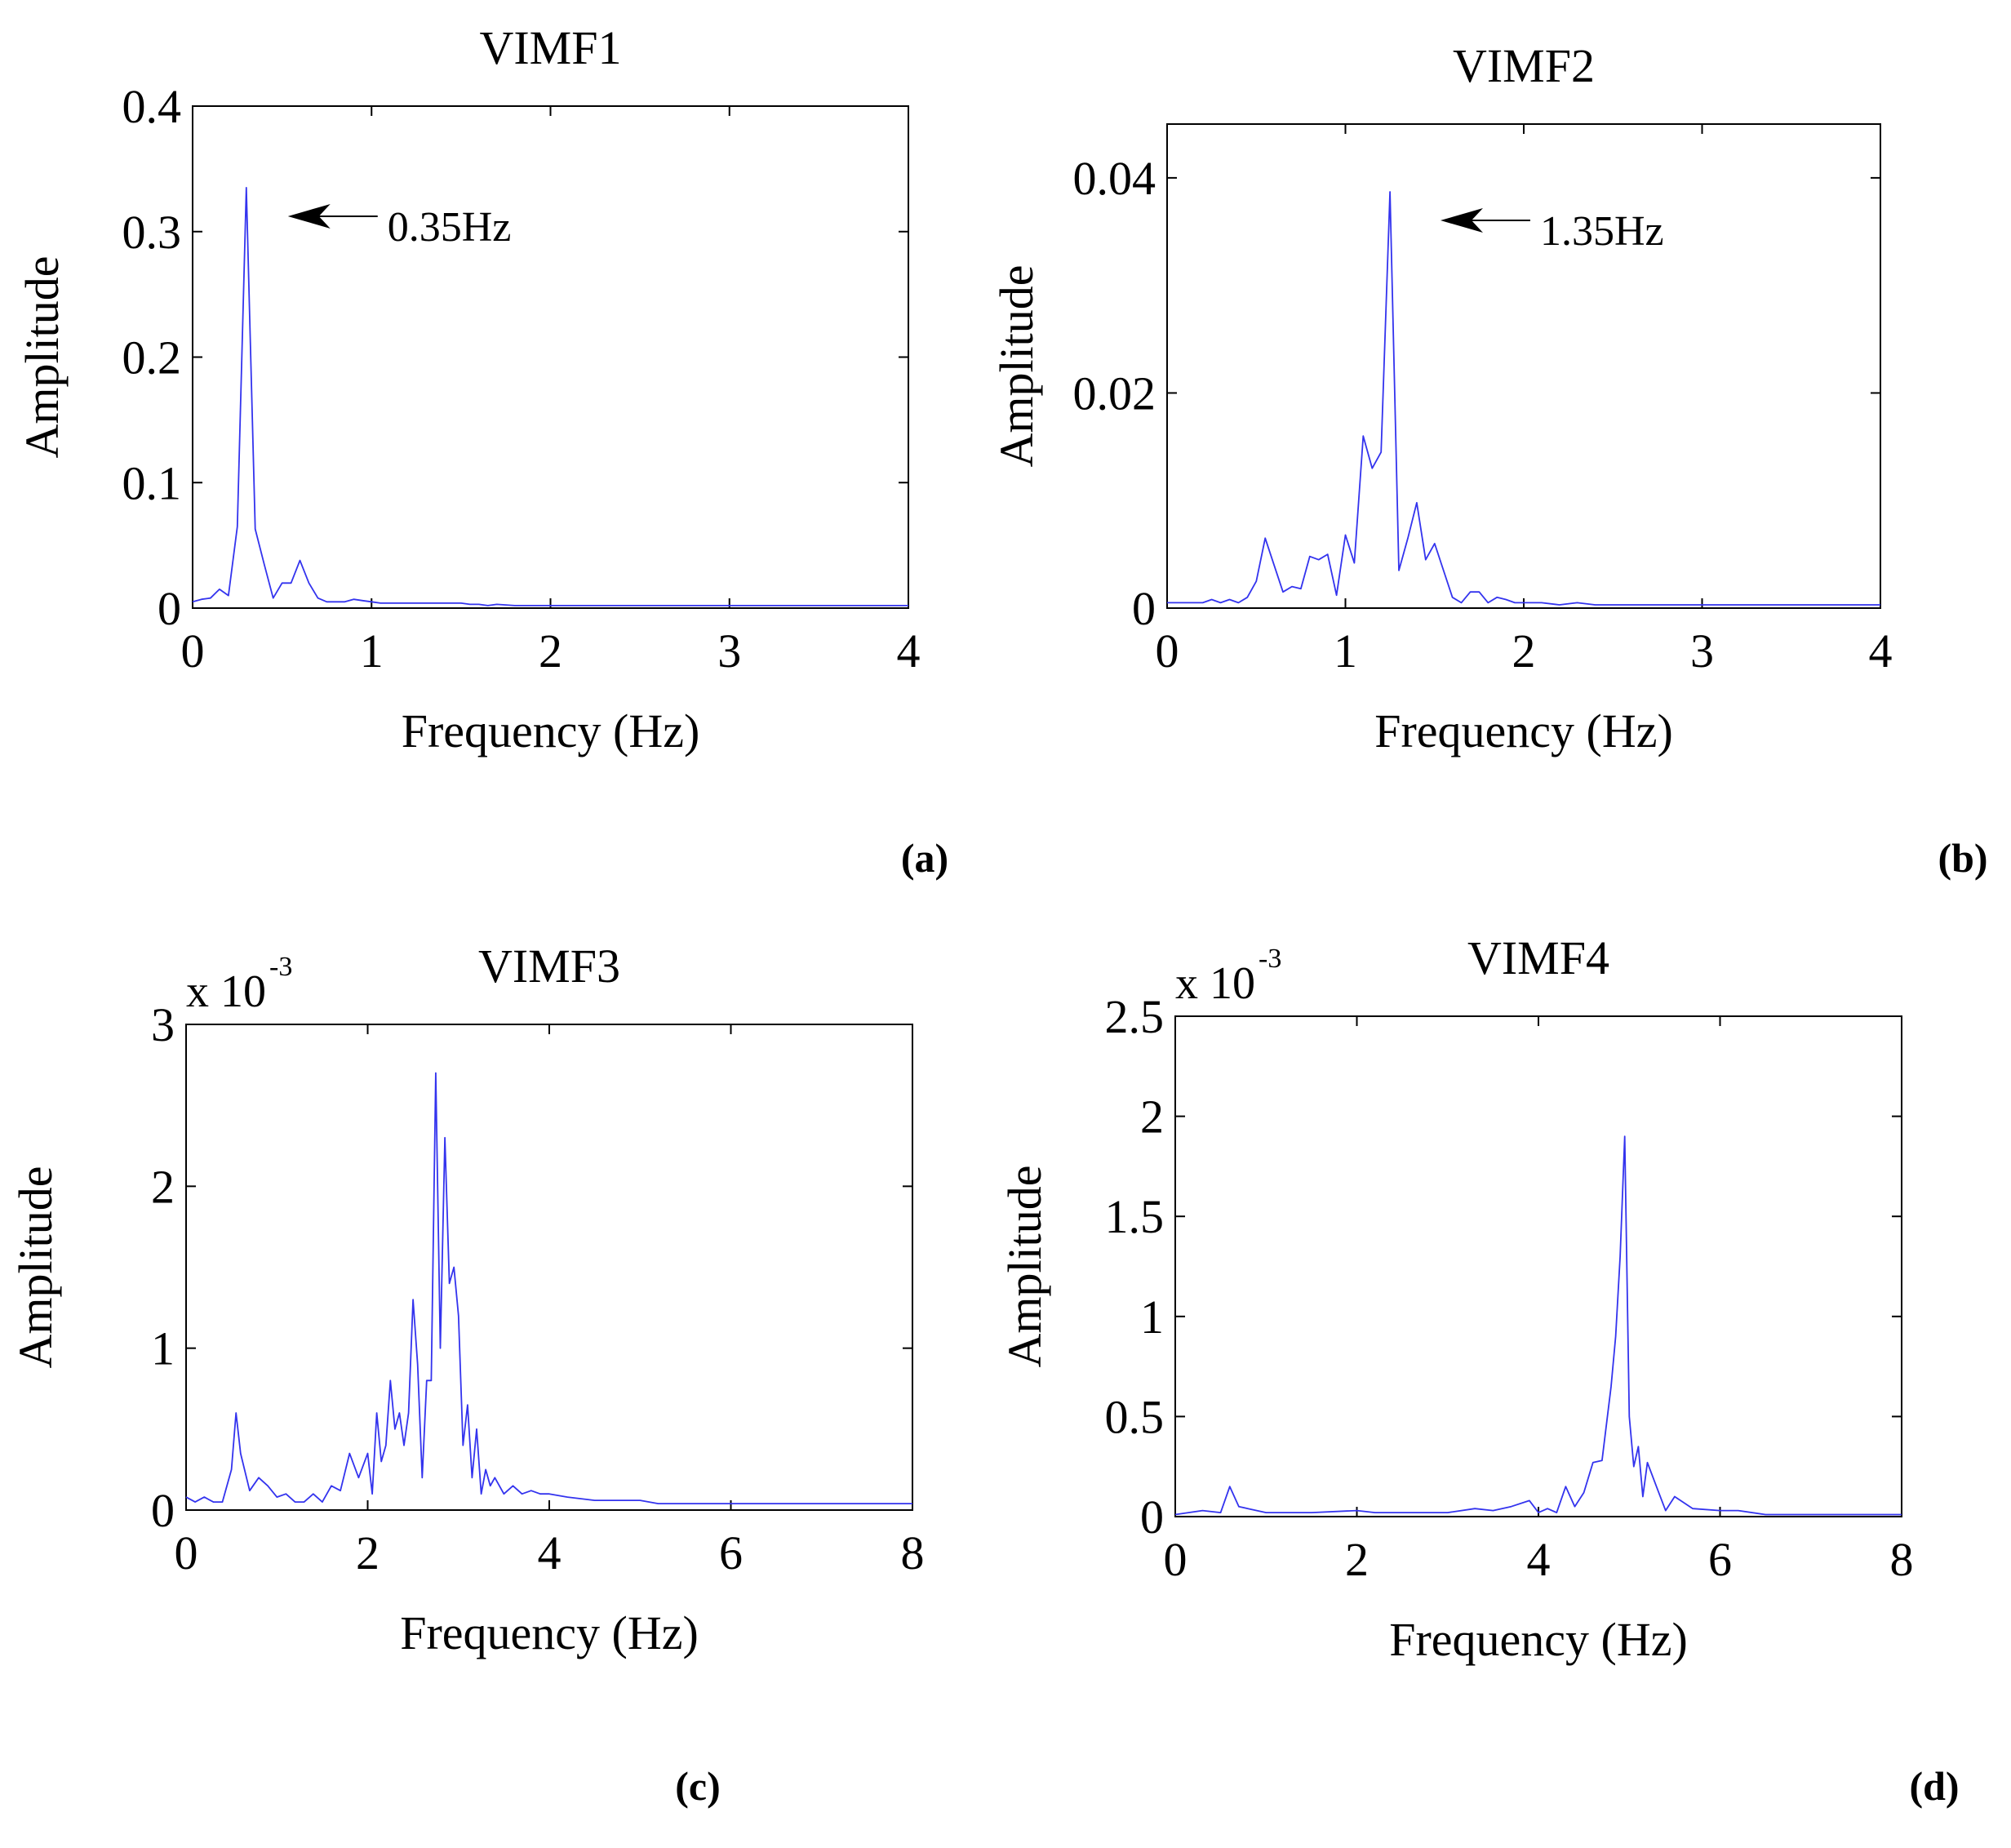 The image size is (2011, 1848). Describe the element at coordinates (1934, 1786) in the screenshot. I see `panel-label-d: (d)` at that location.